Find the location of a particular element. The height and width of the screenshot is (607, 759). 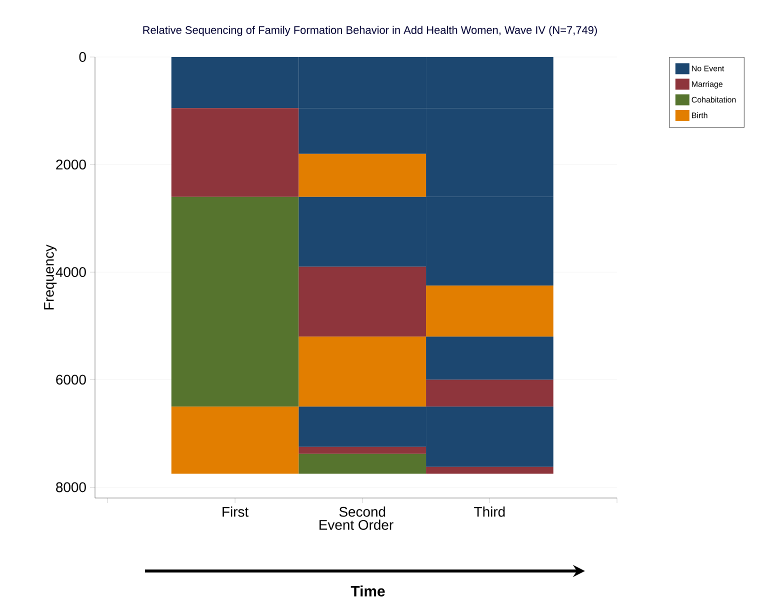

y-tick-label: 8000 is located at coordinates (71, 487).